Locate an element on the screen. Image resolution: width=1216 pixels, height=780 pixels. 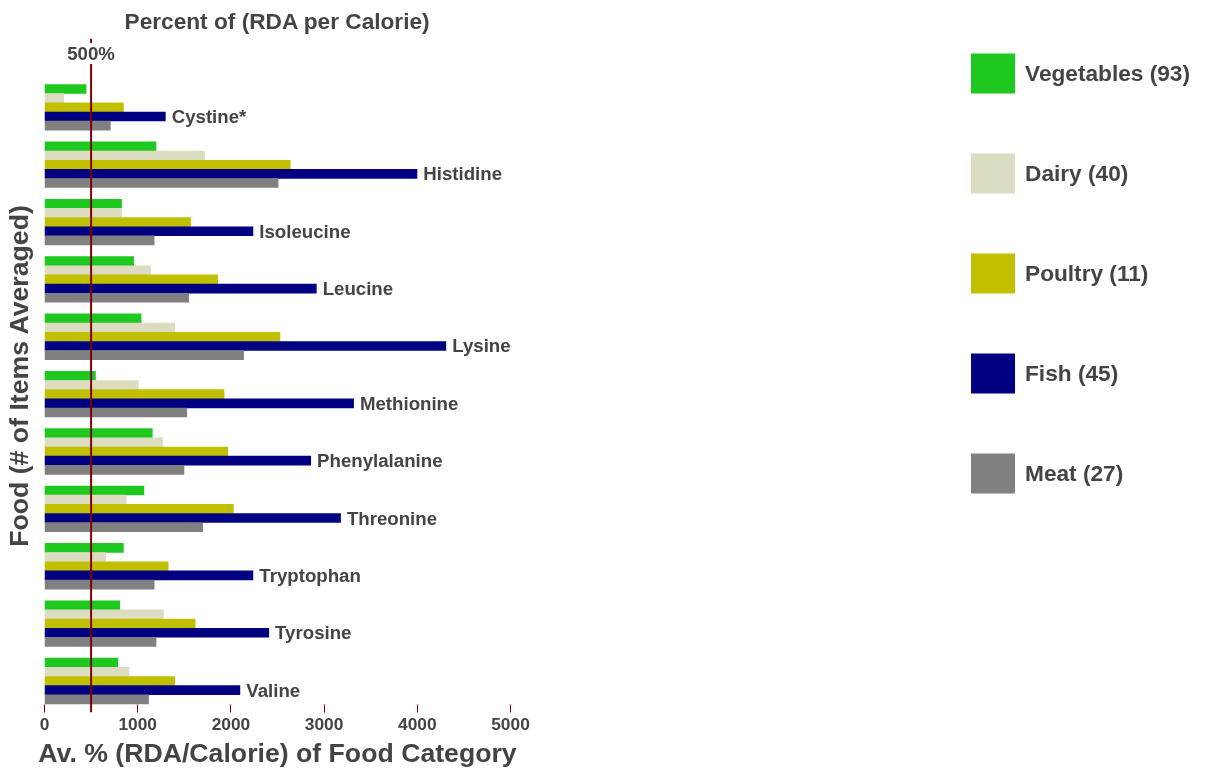
legend-label: Fish (45) is located at coordinates (1072, 373).